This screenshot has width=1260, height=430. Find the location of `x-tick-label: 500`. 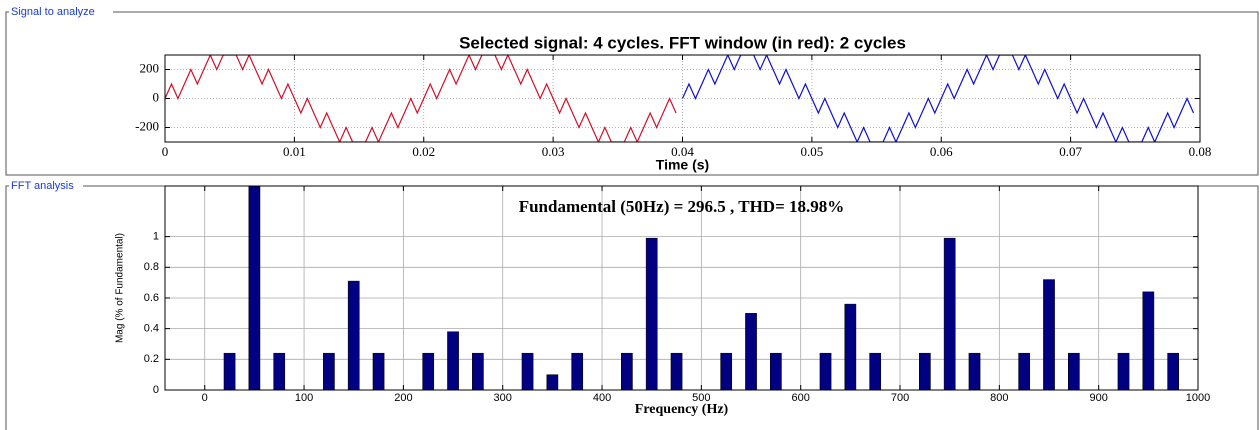

x-tick-label: 500 is located at coordinates (701, 398).